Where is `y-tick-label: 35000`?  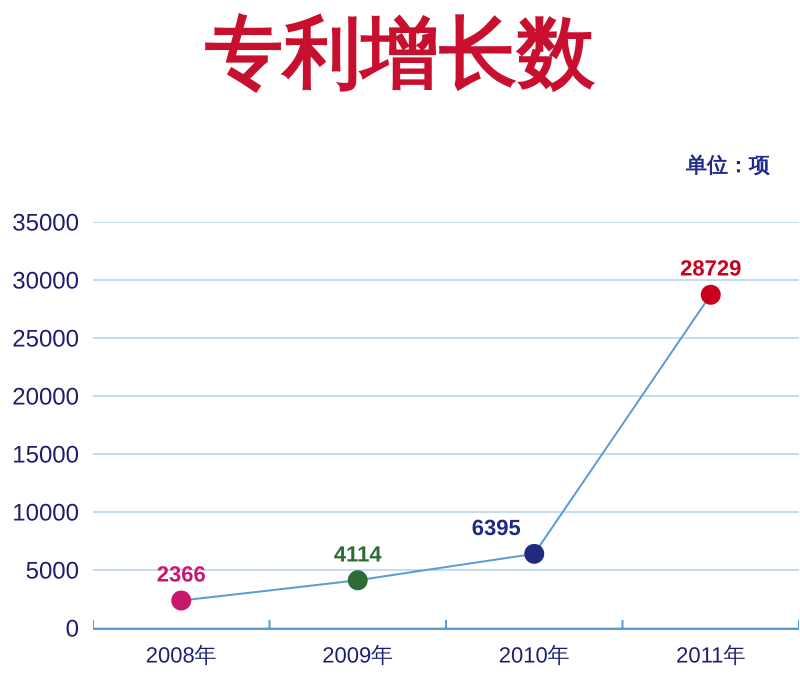
y-tick-label: 35000 is located at coordinates (45, 222).